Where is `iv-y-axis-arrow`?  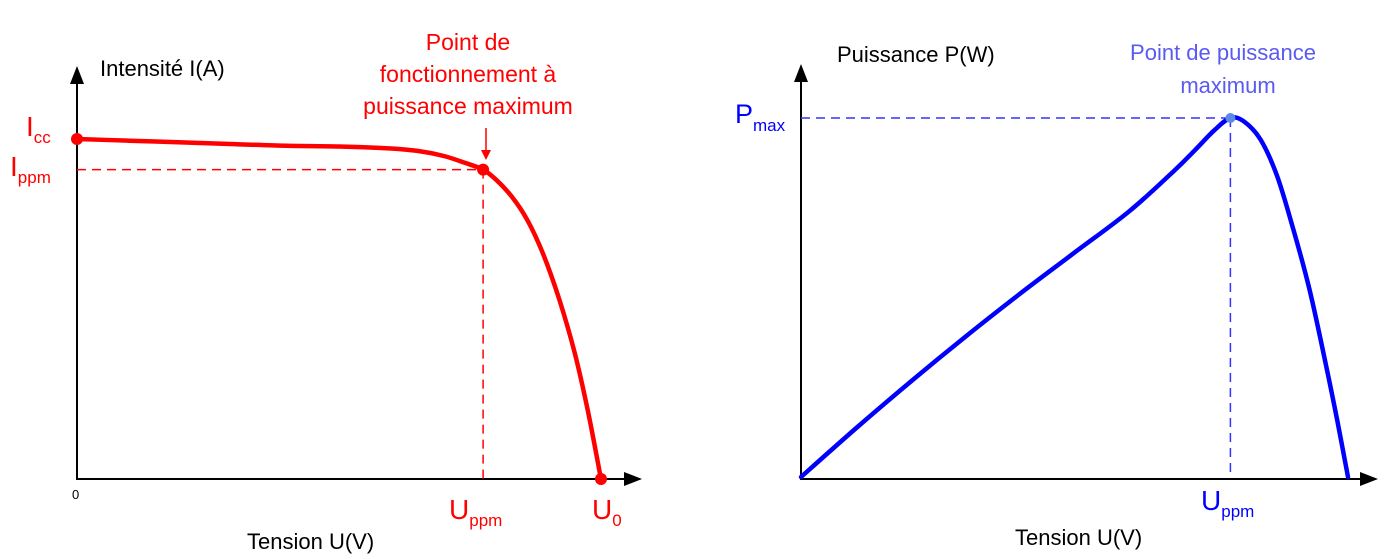
iv-y-axis-arrow is located at coordinates (77, 75).